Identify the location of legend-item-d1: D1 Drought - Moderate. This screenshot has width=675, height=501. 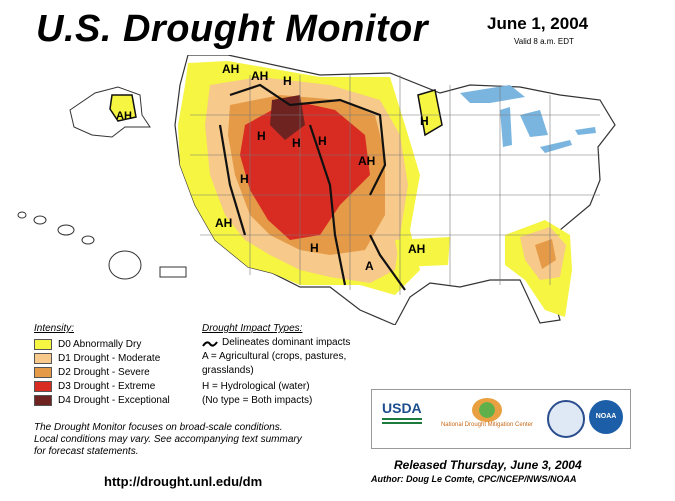
(97, 358).